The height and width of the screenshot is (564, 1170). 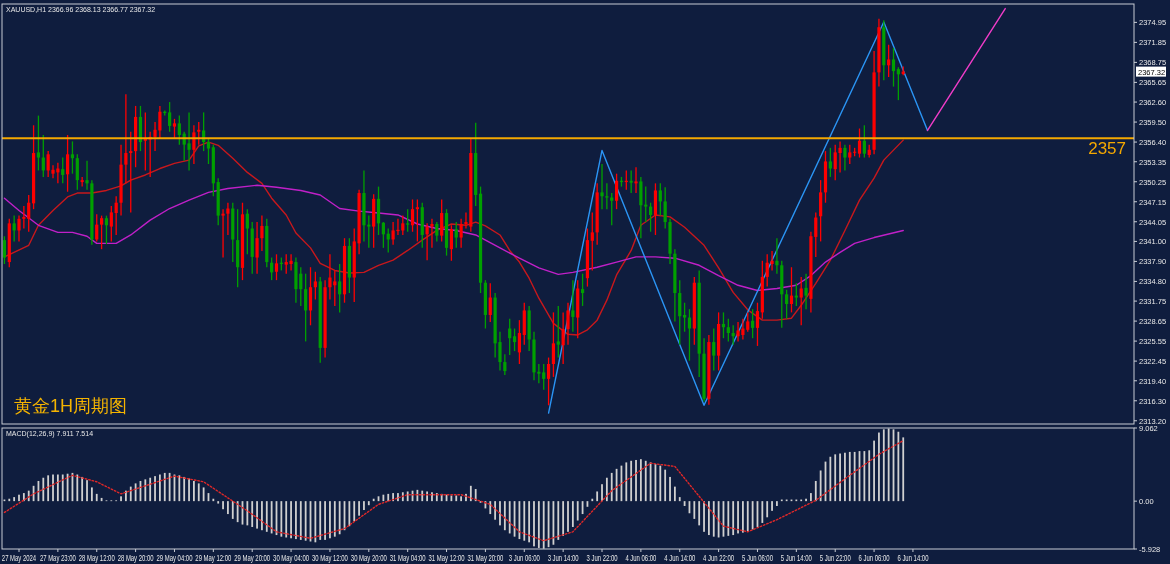 I want to click on x-tick-label: 31 May 12:00, so click(x=446, y=558).